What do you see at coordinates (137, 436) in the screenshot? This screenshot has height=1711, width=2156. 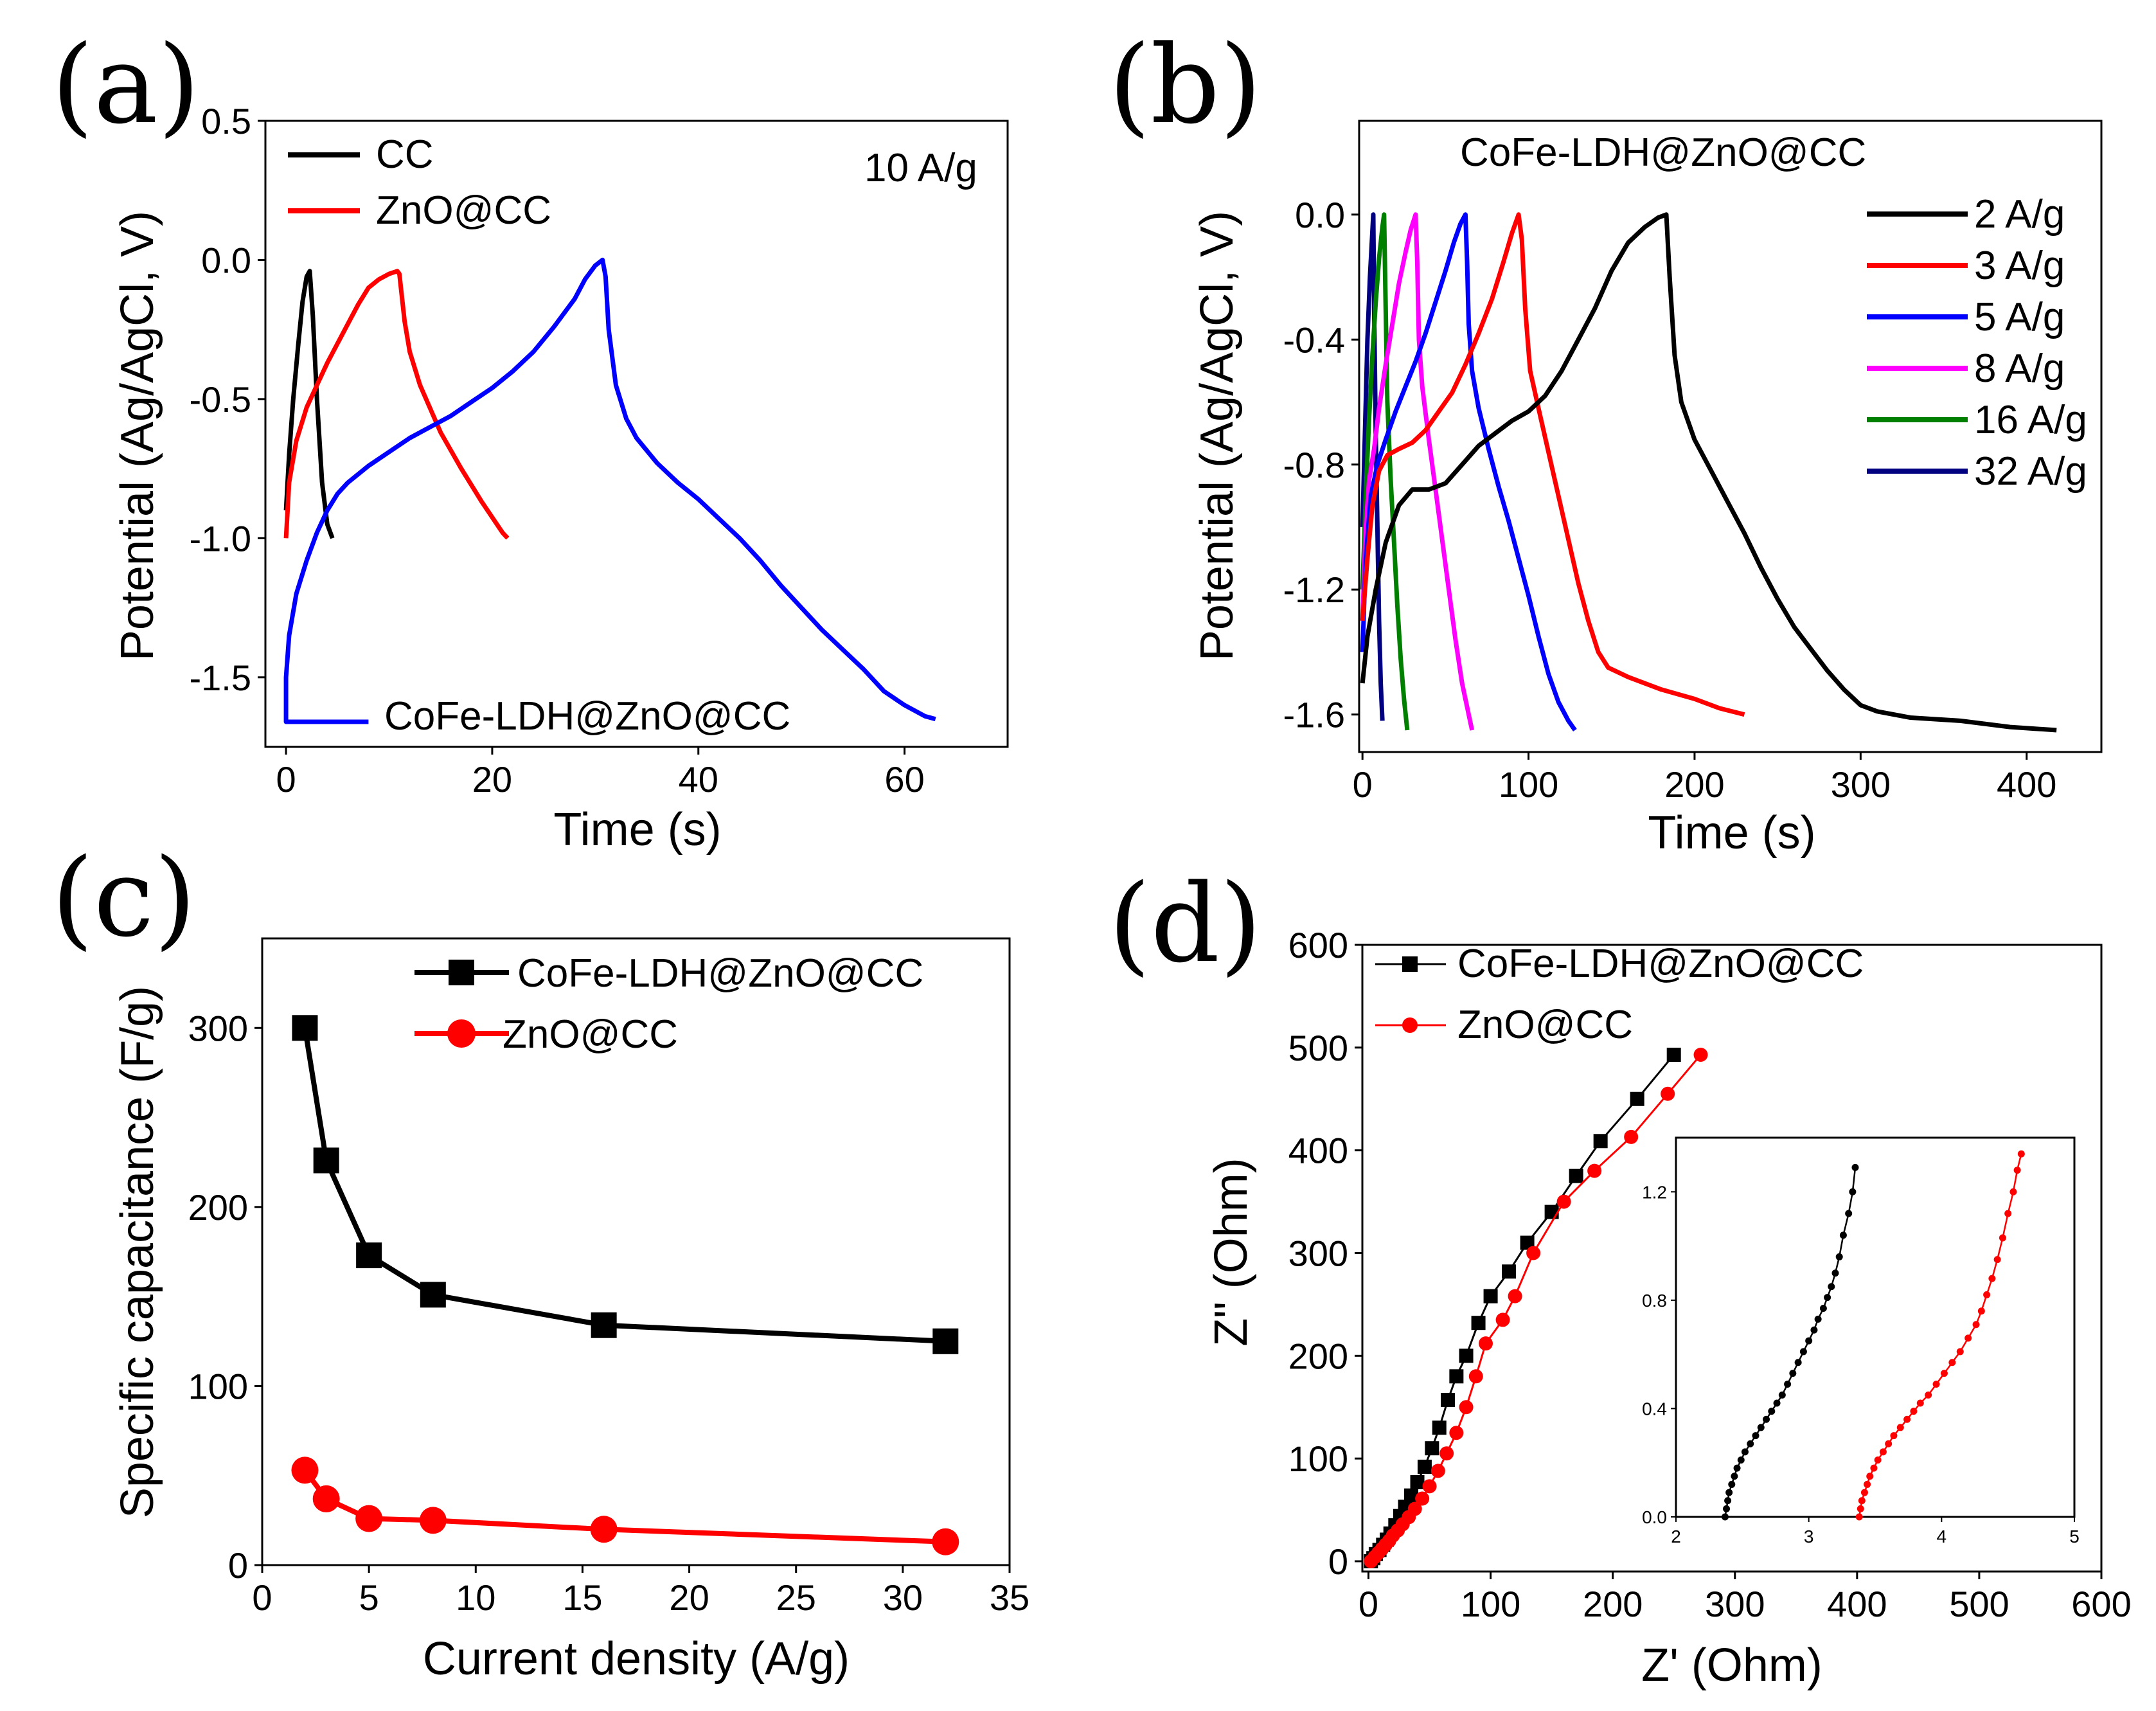 I see `panel-a-y-title: Potential (Ag/AgCl, V)` at bounding box center [137, 436].